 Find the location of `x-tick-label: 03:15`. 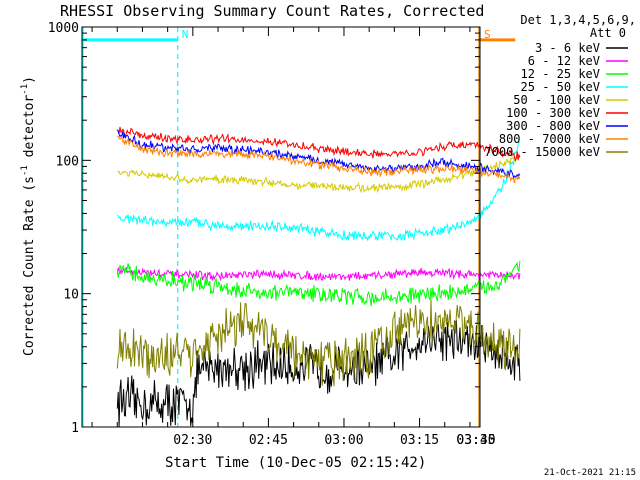

x-tick-label: 03:15 is located at coordinates (419, 440).